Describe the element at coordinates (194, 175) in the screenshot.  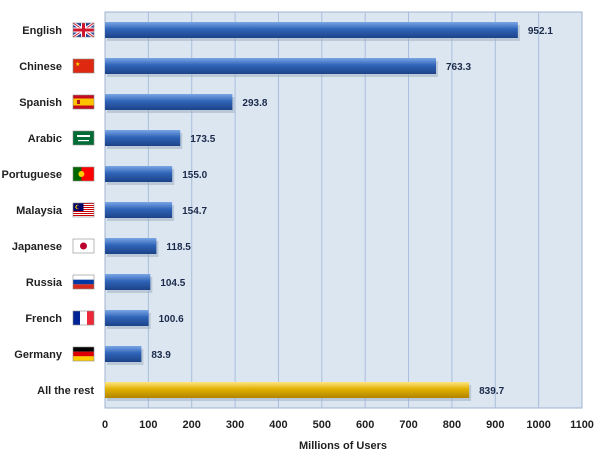
I see `bar-value-label: 155.0` at that location.